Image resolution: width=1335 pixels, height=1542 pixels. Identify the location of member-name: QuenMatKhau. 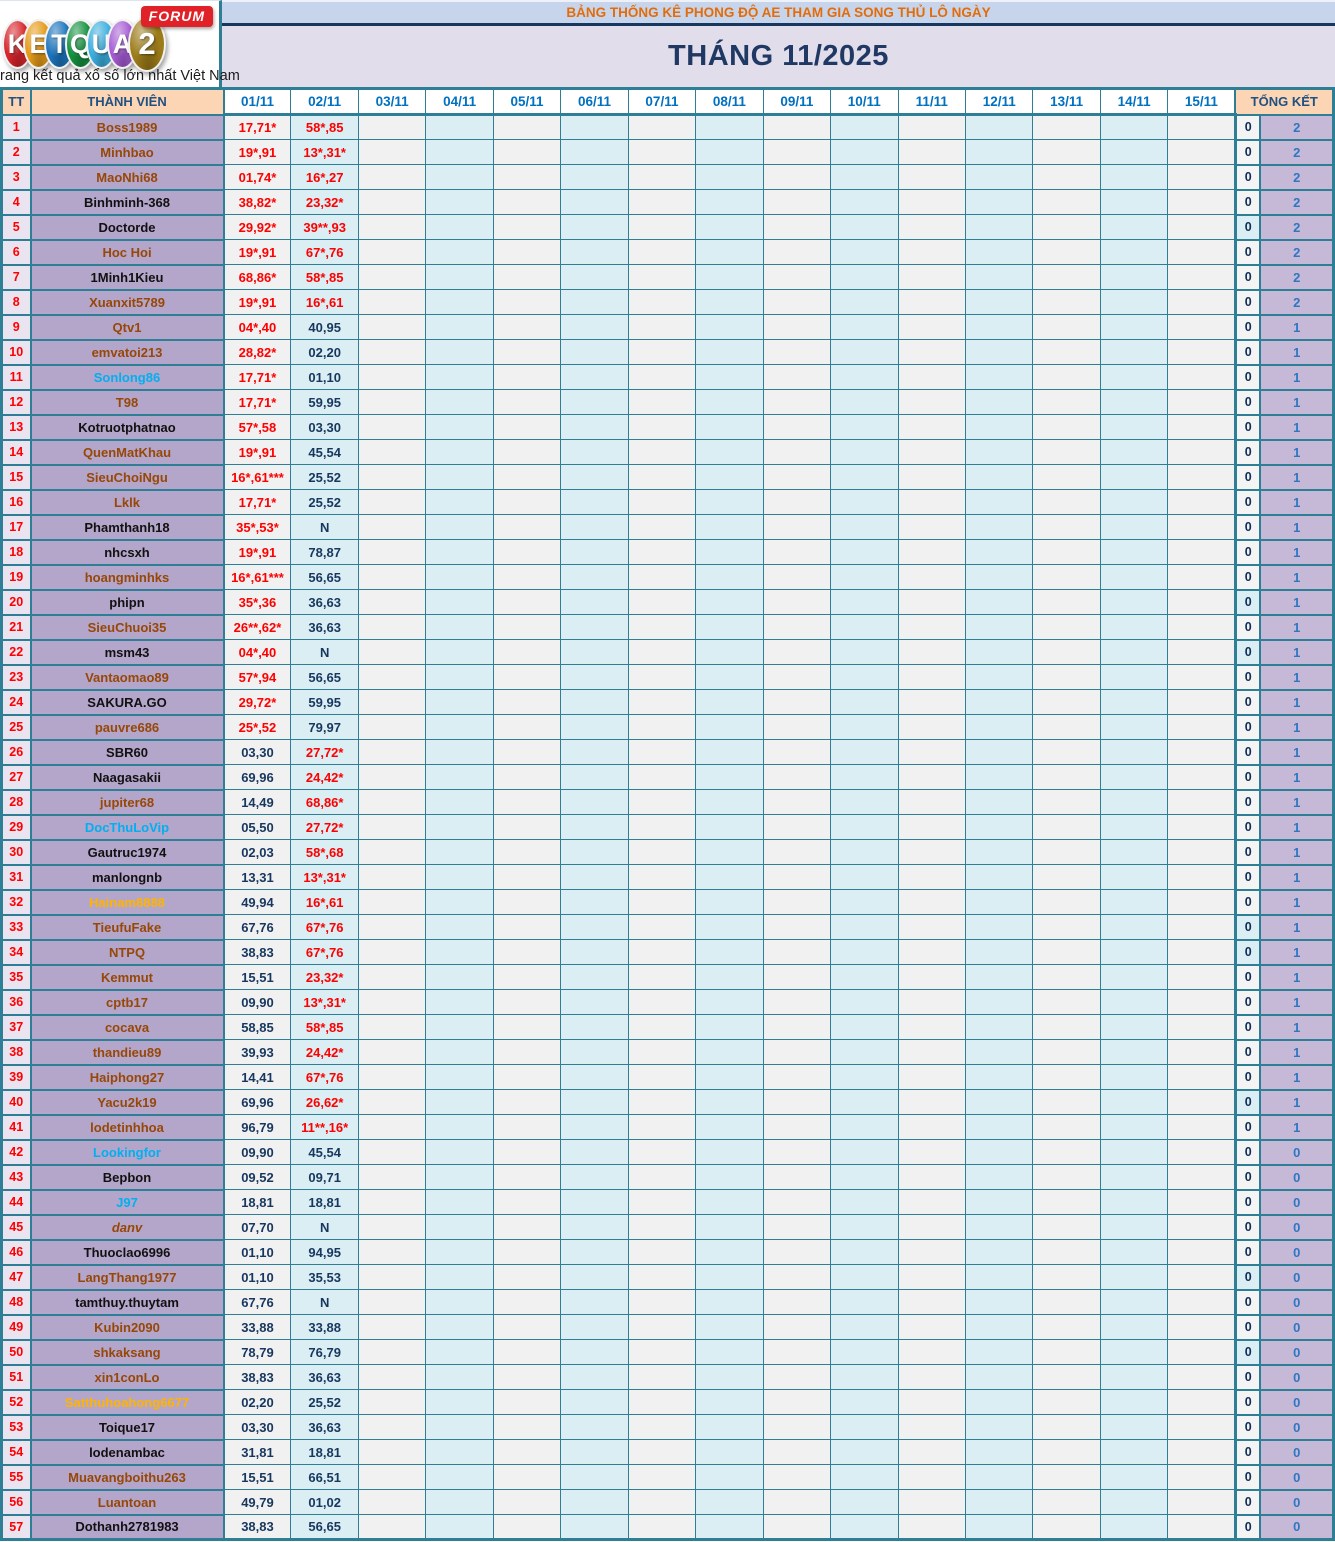
(127, 452).